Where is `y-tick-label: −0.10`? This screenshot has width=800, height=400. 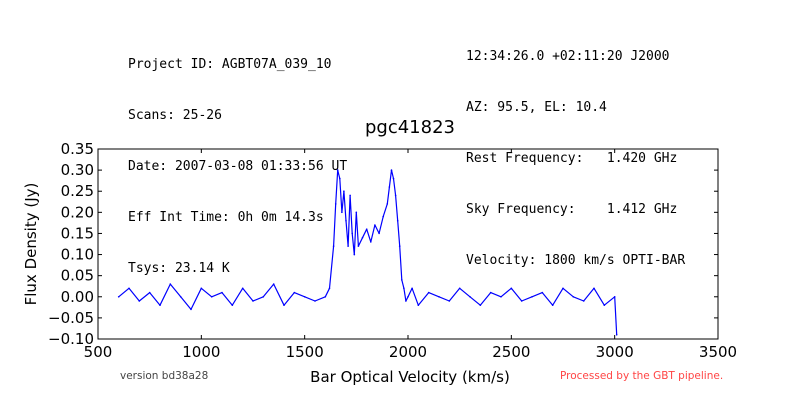 y-tick-label: −0.10 is located at coordinates (71, 339).